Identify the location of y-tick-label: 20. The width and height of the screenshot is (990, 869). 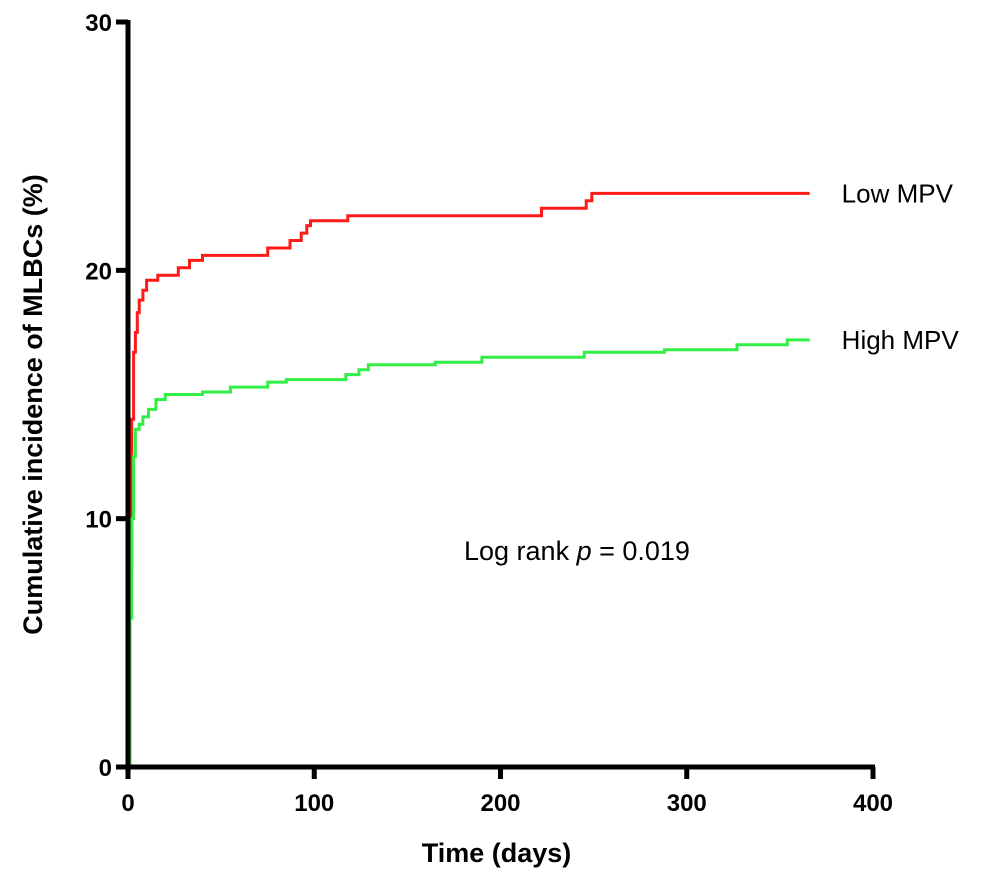
(98, 271).